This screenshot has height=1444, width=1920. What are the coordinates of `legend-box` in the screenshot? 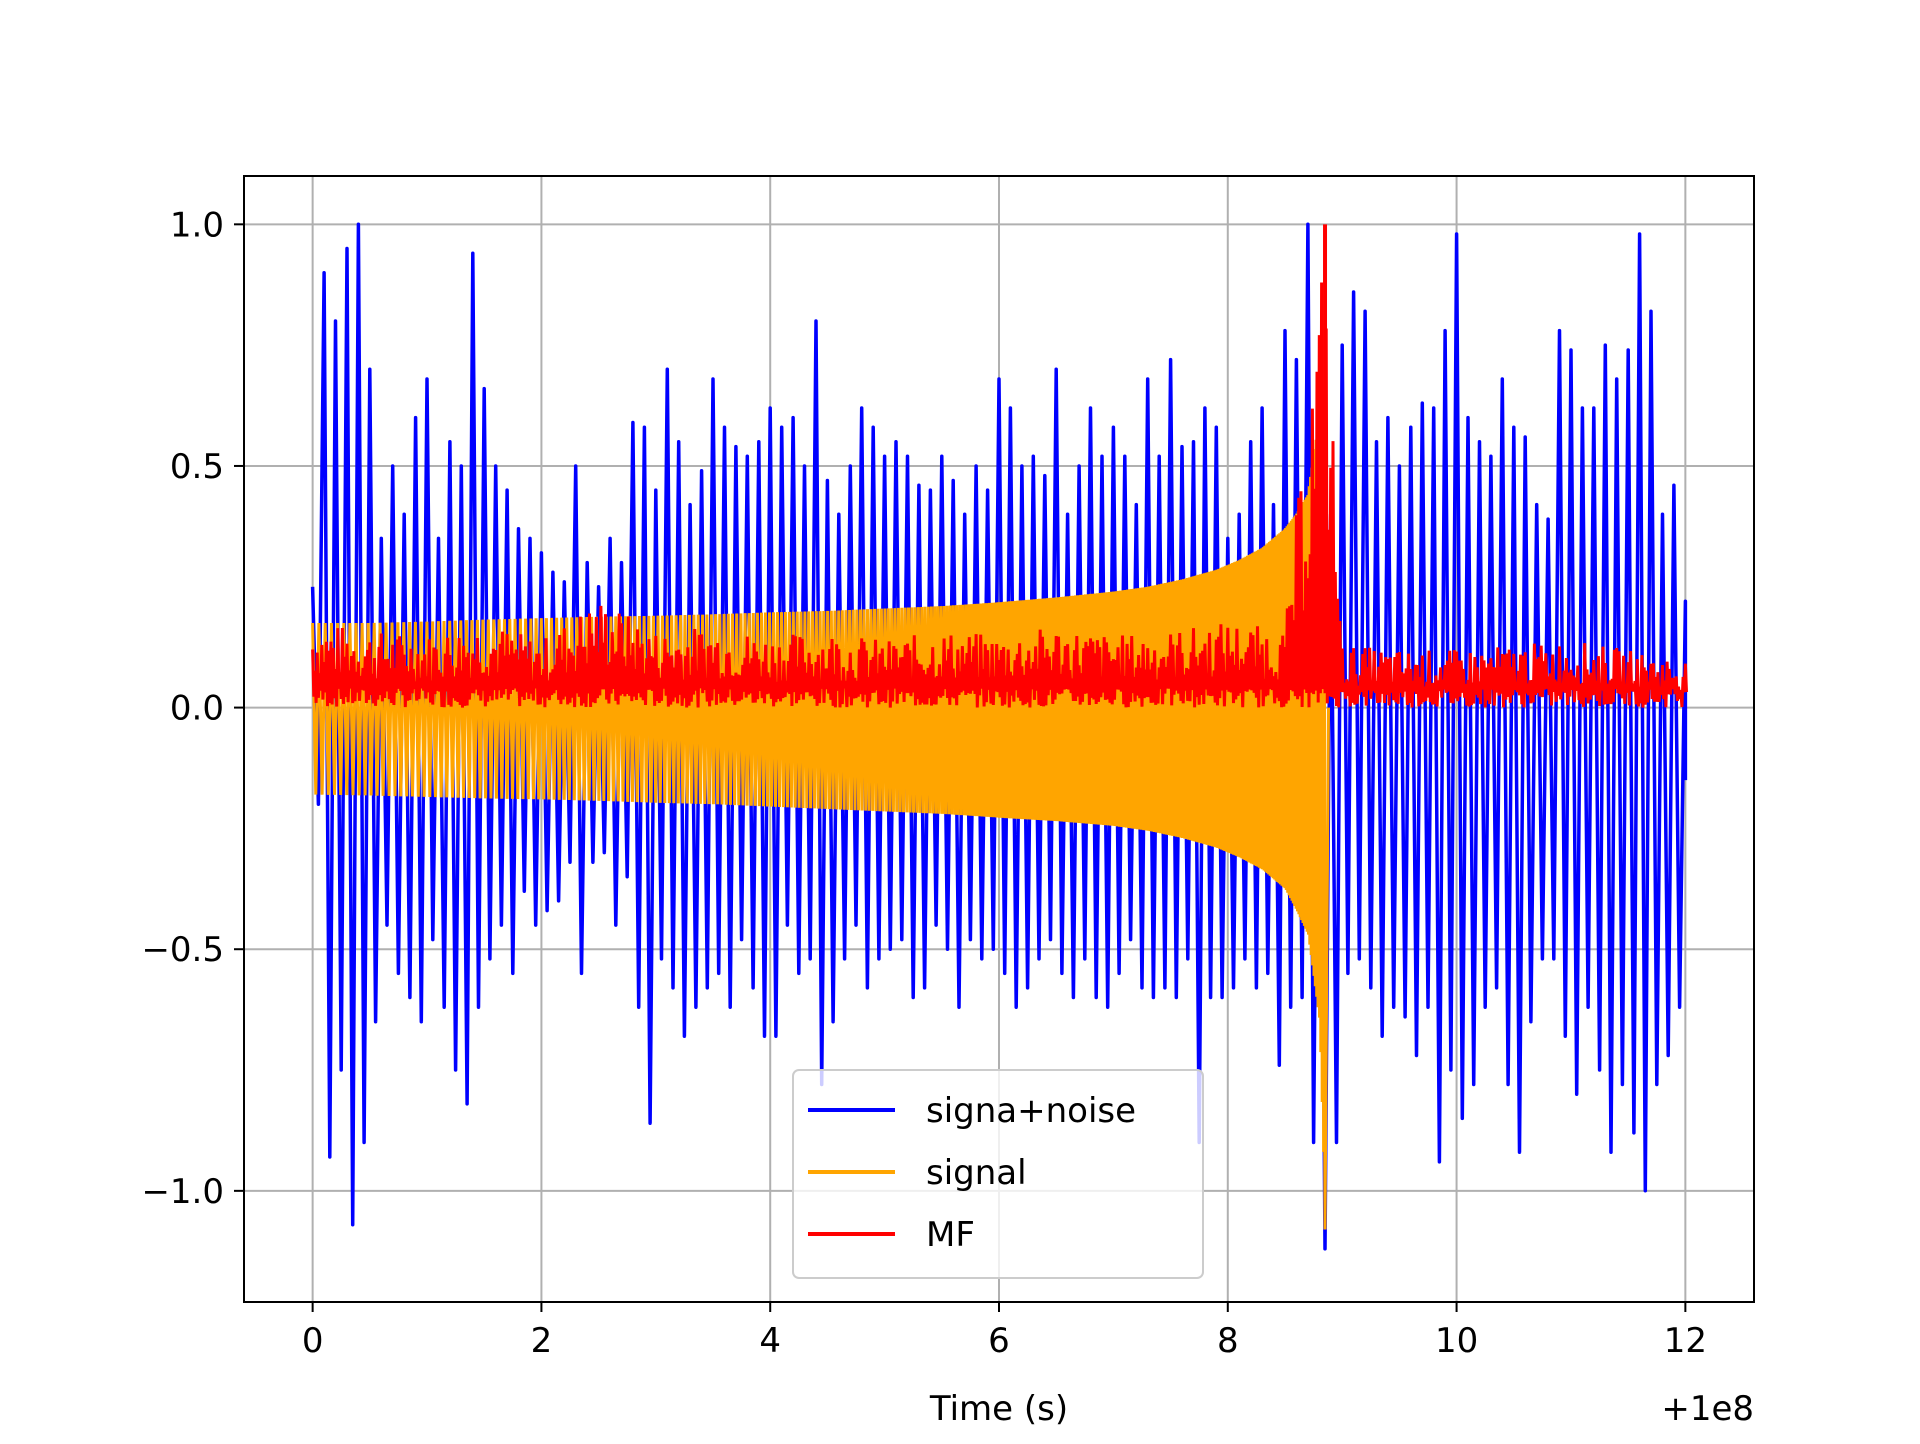 It's located at (998, 1174).